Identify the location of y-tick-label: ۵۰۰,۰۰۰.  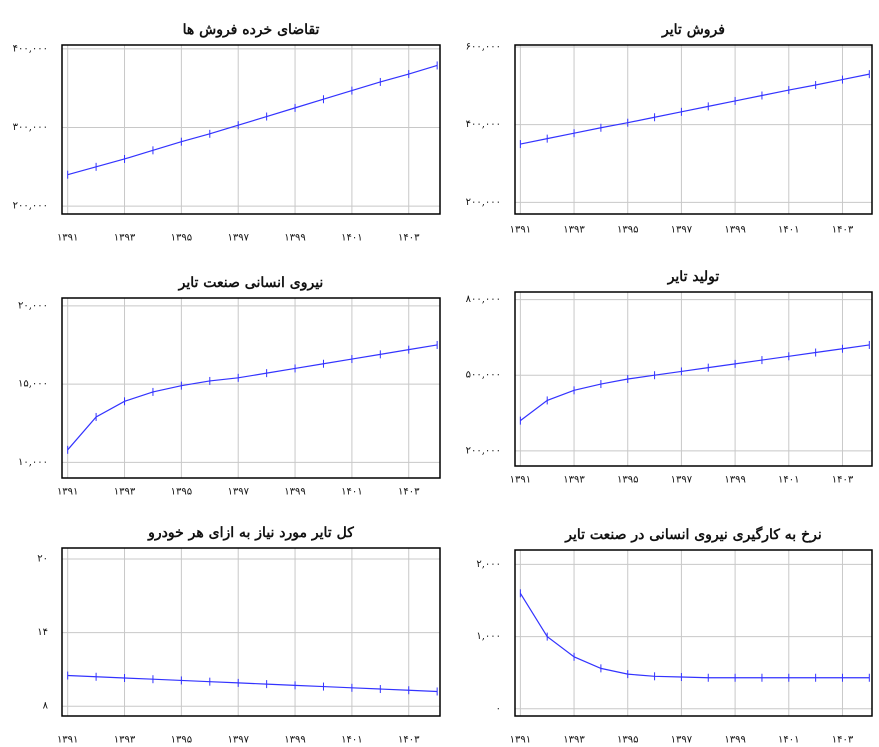
(483, 375).